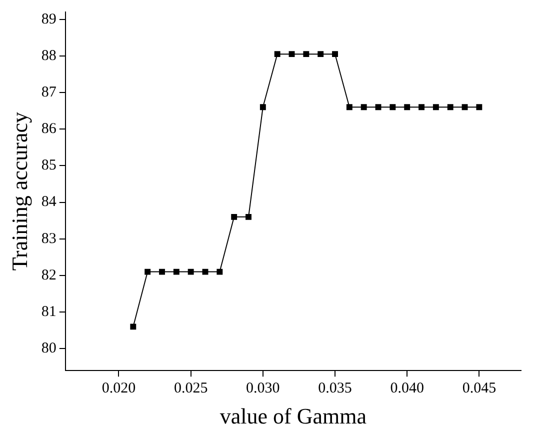 Image resolution: width=545 pixels, height=437 pixels. I want to click on y-tick-label: 82, so click(48, 275).